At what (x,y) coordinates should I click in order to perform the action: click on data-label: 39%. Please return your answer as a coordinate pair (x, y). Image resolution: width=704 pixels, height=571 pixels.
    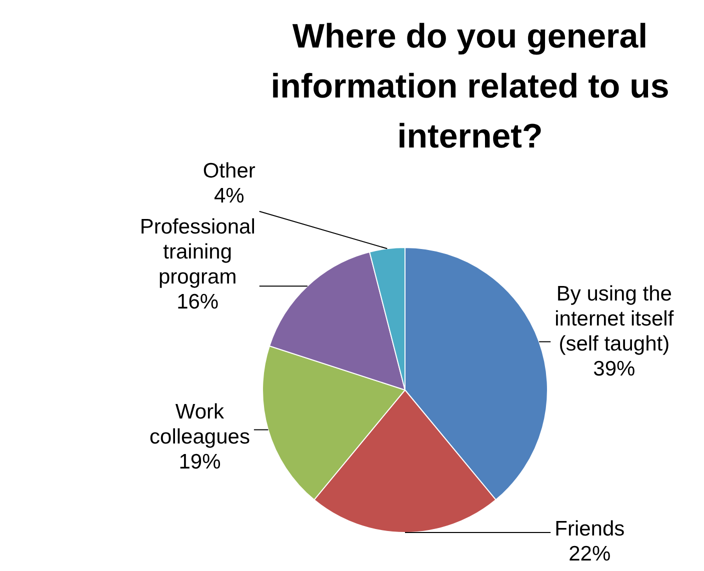
    Looking at the image, I should click on (614, 368).